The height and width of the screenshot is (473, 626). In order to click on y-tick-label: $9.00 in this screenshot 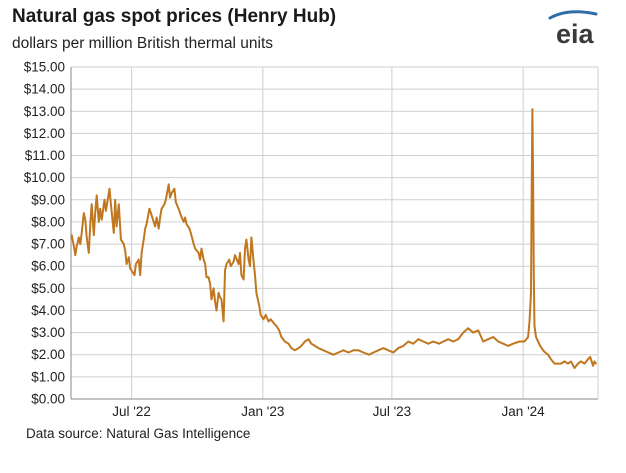, I will do `click(48, 199)`.